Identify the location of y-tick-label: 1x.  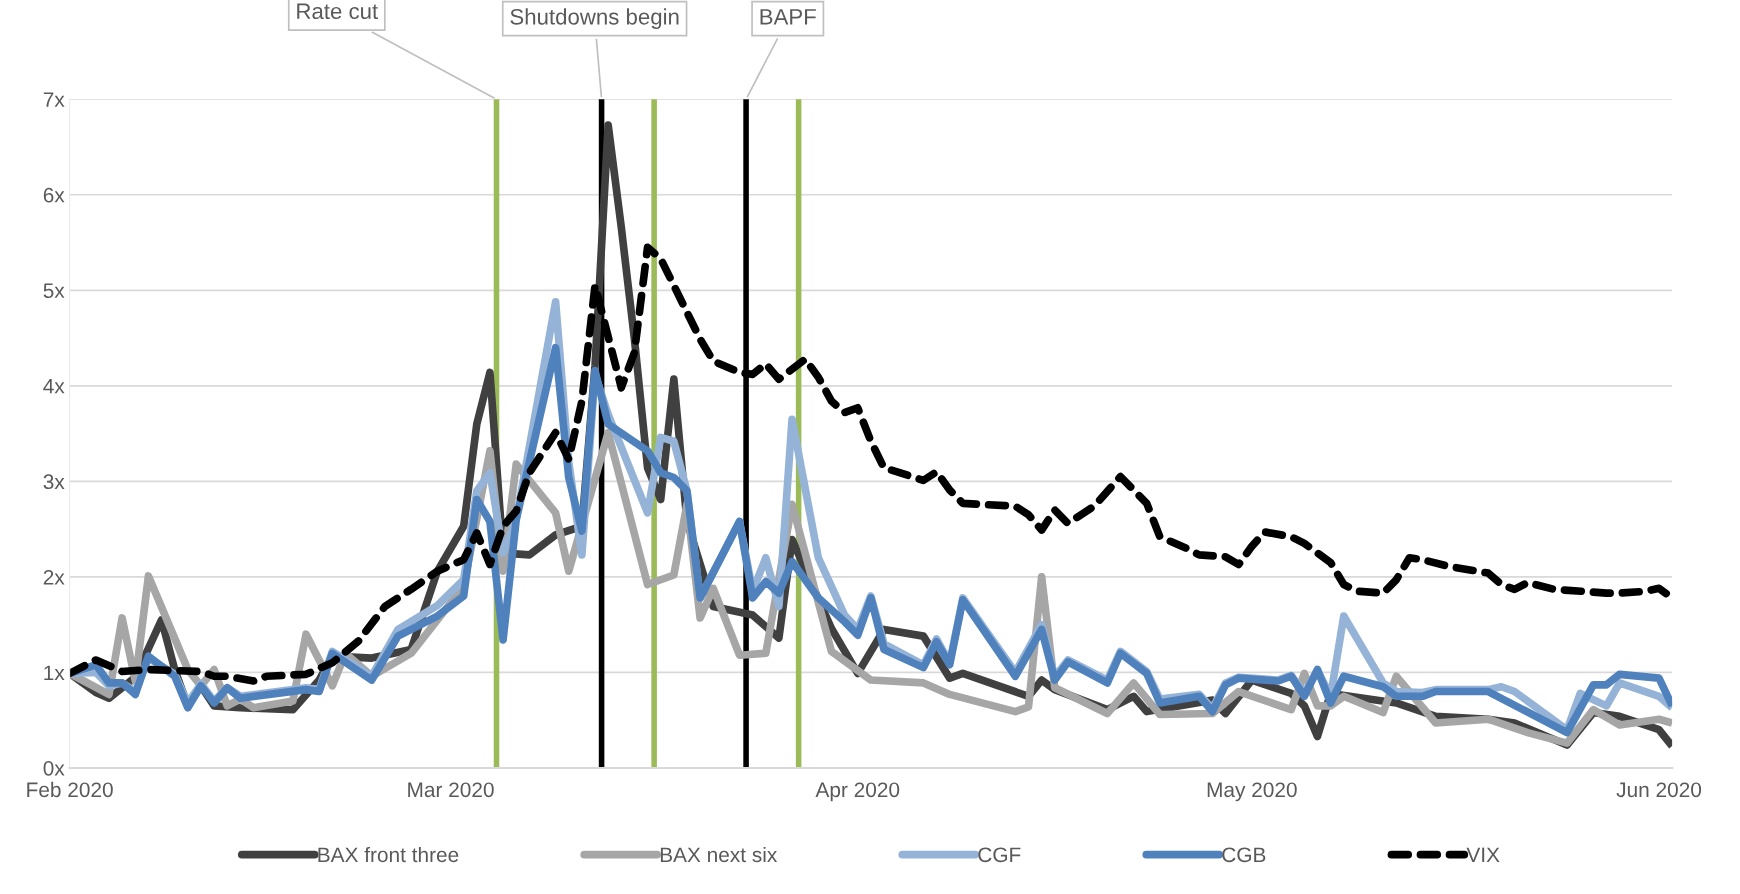
(54, 672).